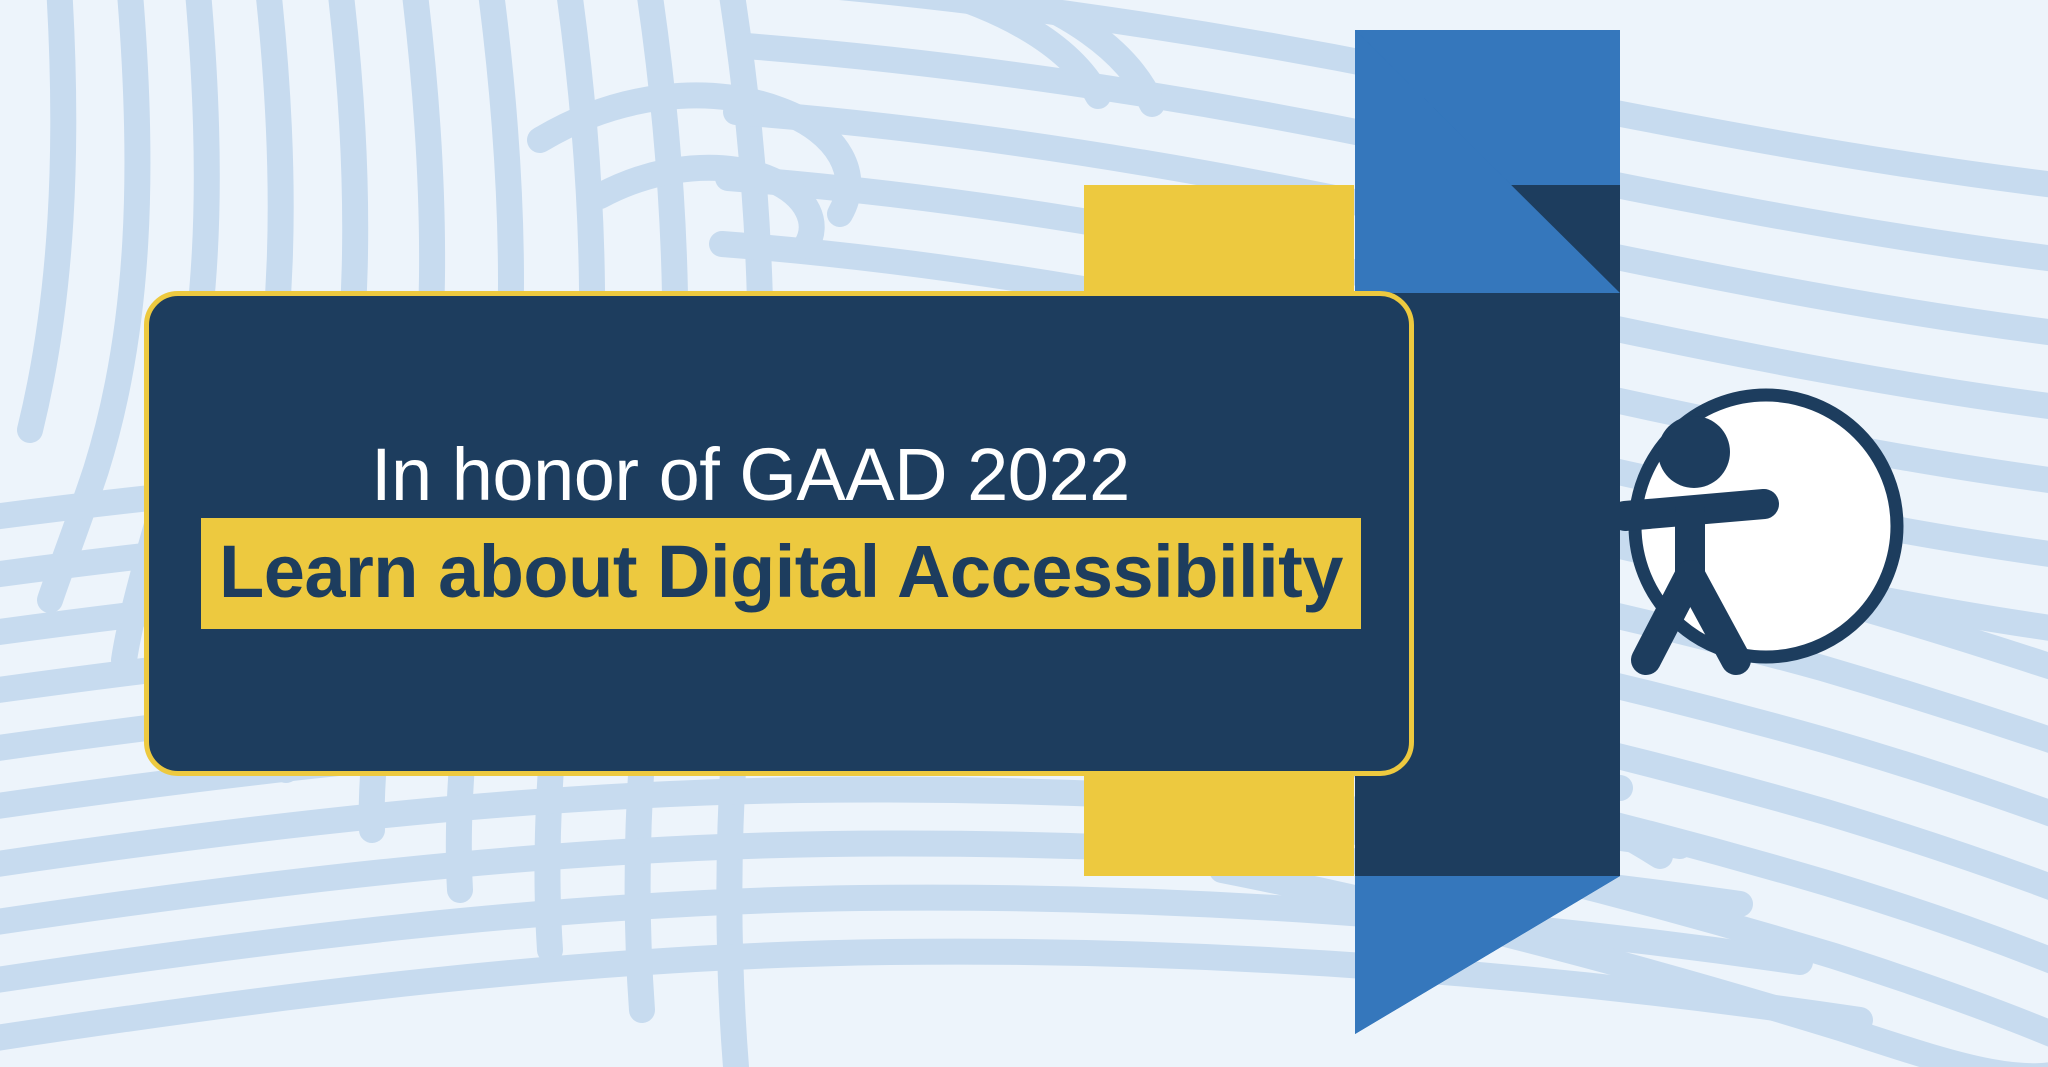  I want to click on headline-secondary: Learn about Digital Accessibility, so click(781, 573).